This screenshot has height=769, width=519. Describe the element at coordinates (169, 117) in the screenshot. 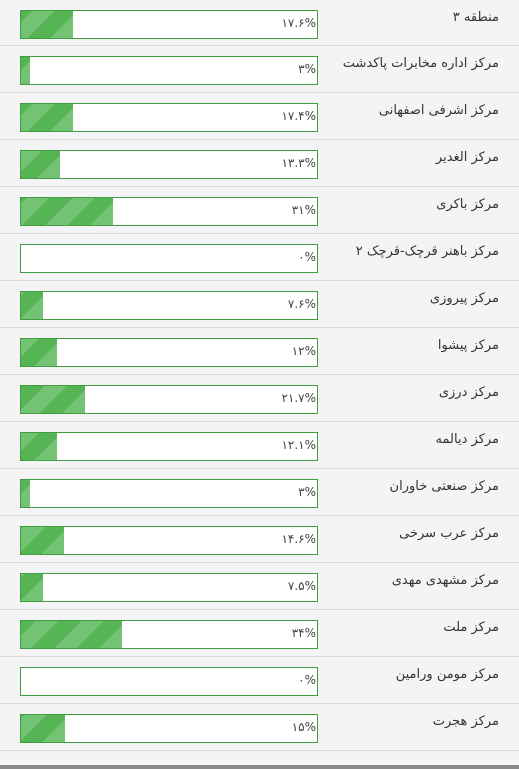

I see `progress-bar: ۱۷.۴%` at that location.